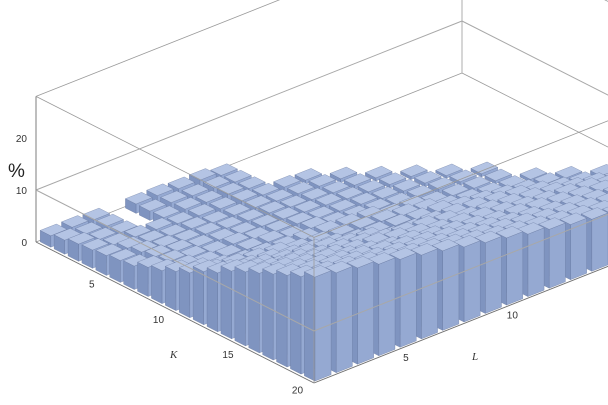  Describe the element at coordinates (24, 243) in the screenshot. I see `z-tick-label: 0` at that location.